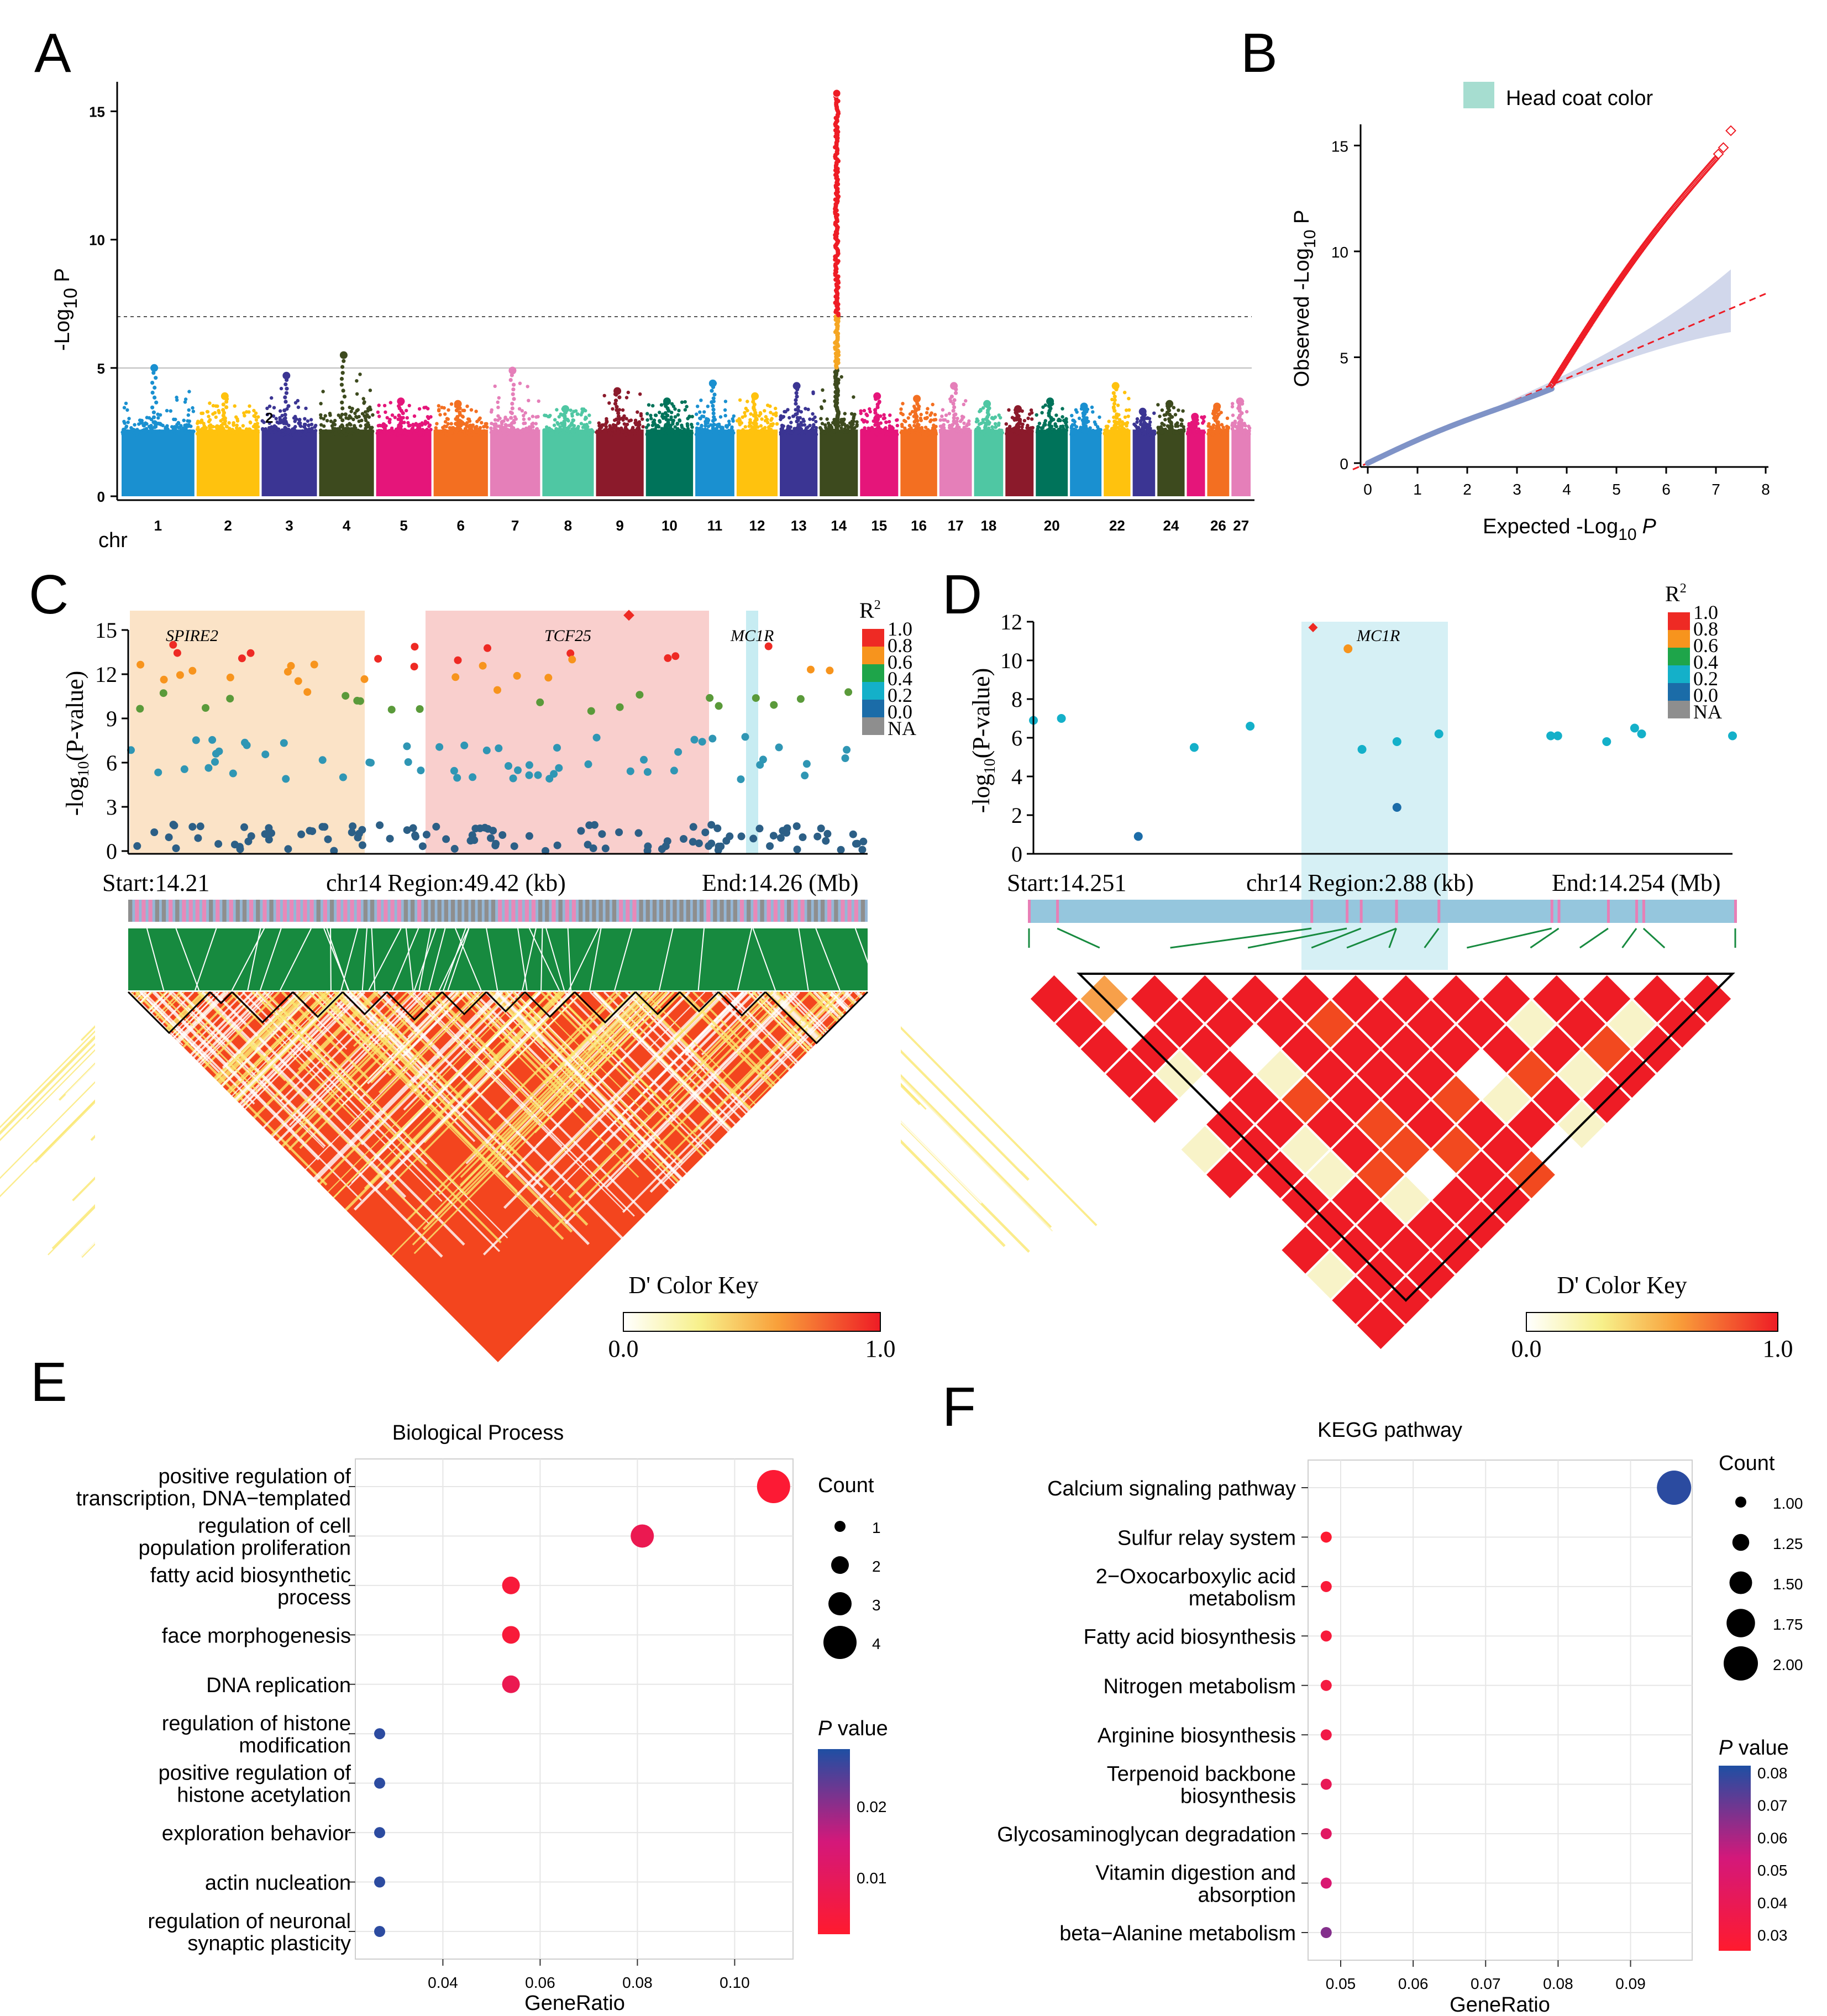  What do you see at coordinates (213, 1498) in the screenshot?
I see `dotplot-term-label-line2: transcription, DNA−templated` at bounding box center [213, 1498].